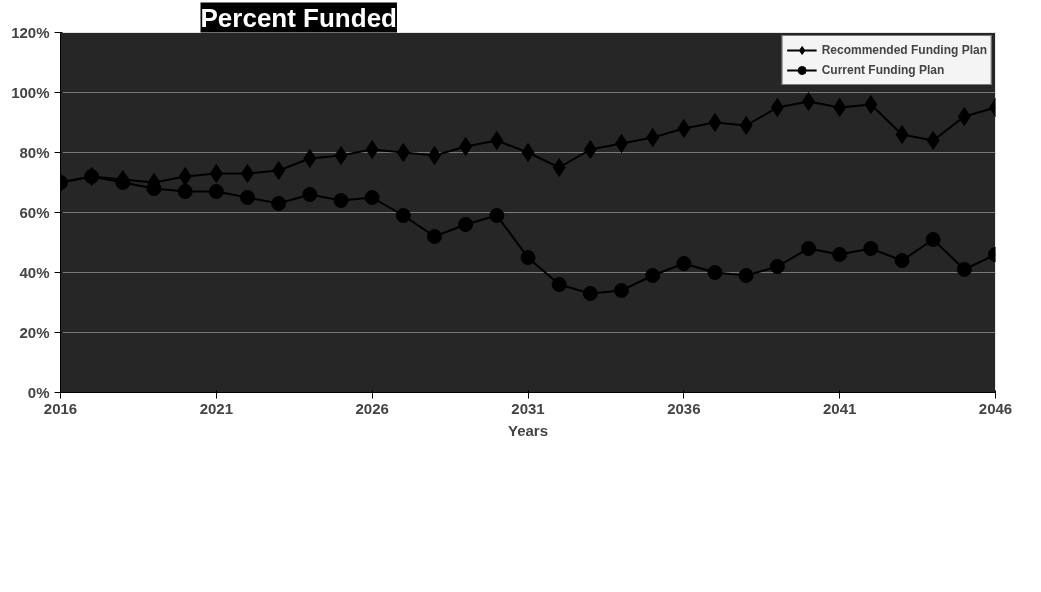 This screenshot has width=1041, height=592. Describe the element at coordinates (216, 408) in the screenshot. I see `x-tick-label: 2021` at that location.